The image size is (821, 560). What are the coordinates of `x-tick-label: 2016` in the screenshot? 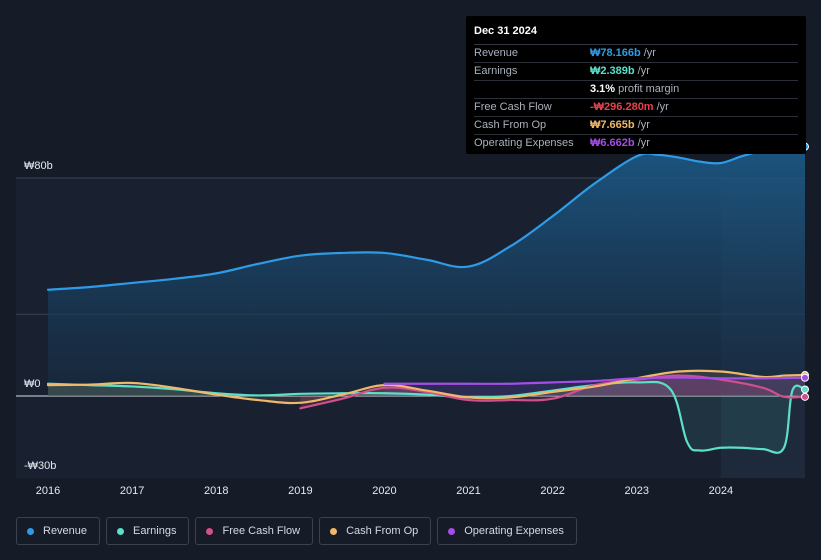 It's located at (48, 491).